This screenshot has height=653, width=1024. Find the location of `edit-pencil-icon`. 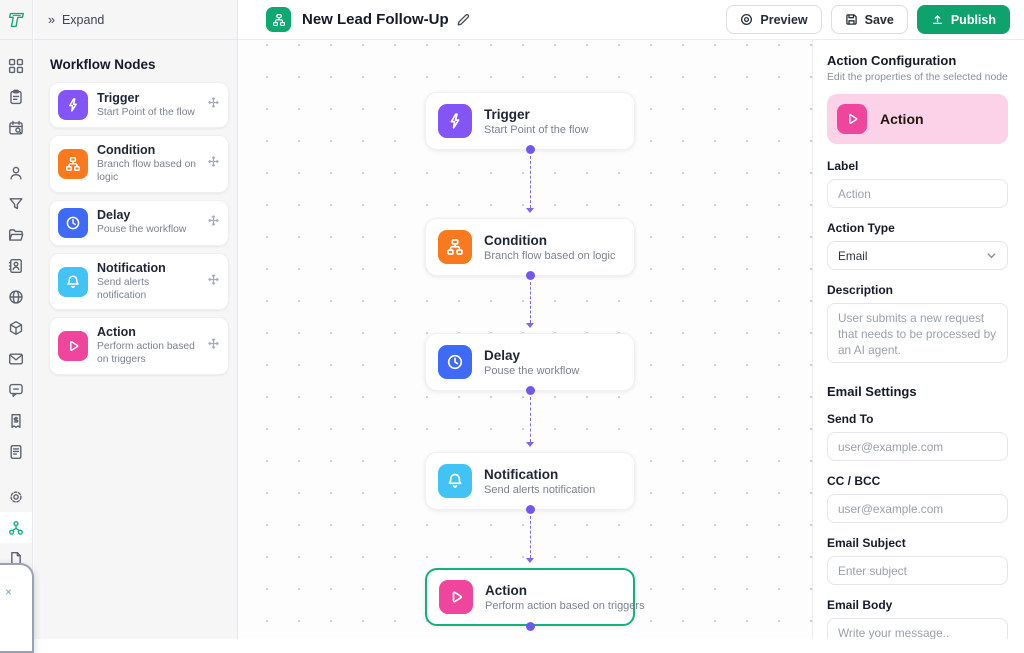

edit-pencil-icon is located at coordinates (463, 20).